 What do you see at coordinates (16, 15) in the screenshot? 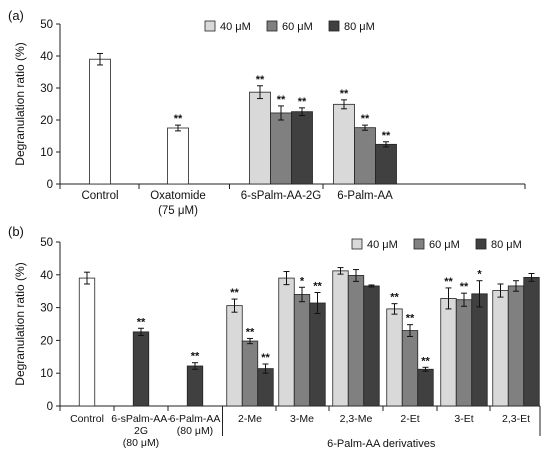
I see `panel-label: (a)` at bounding box center [16, 15].